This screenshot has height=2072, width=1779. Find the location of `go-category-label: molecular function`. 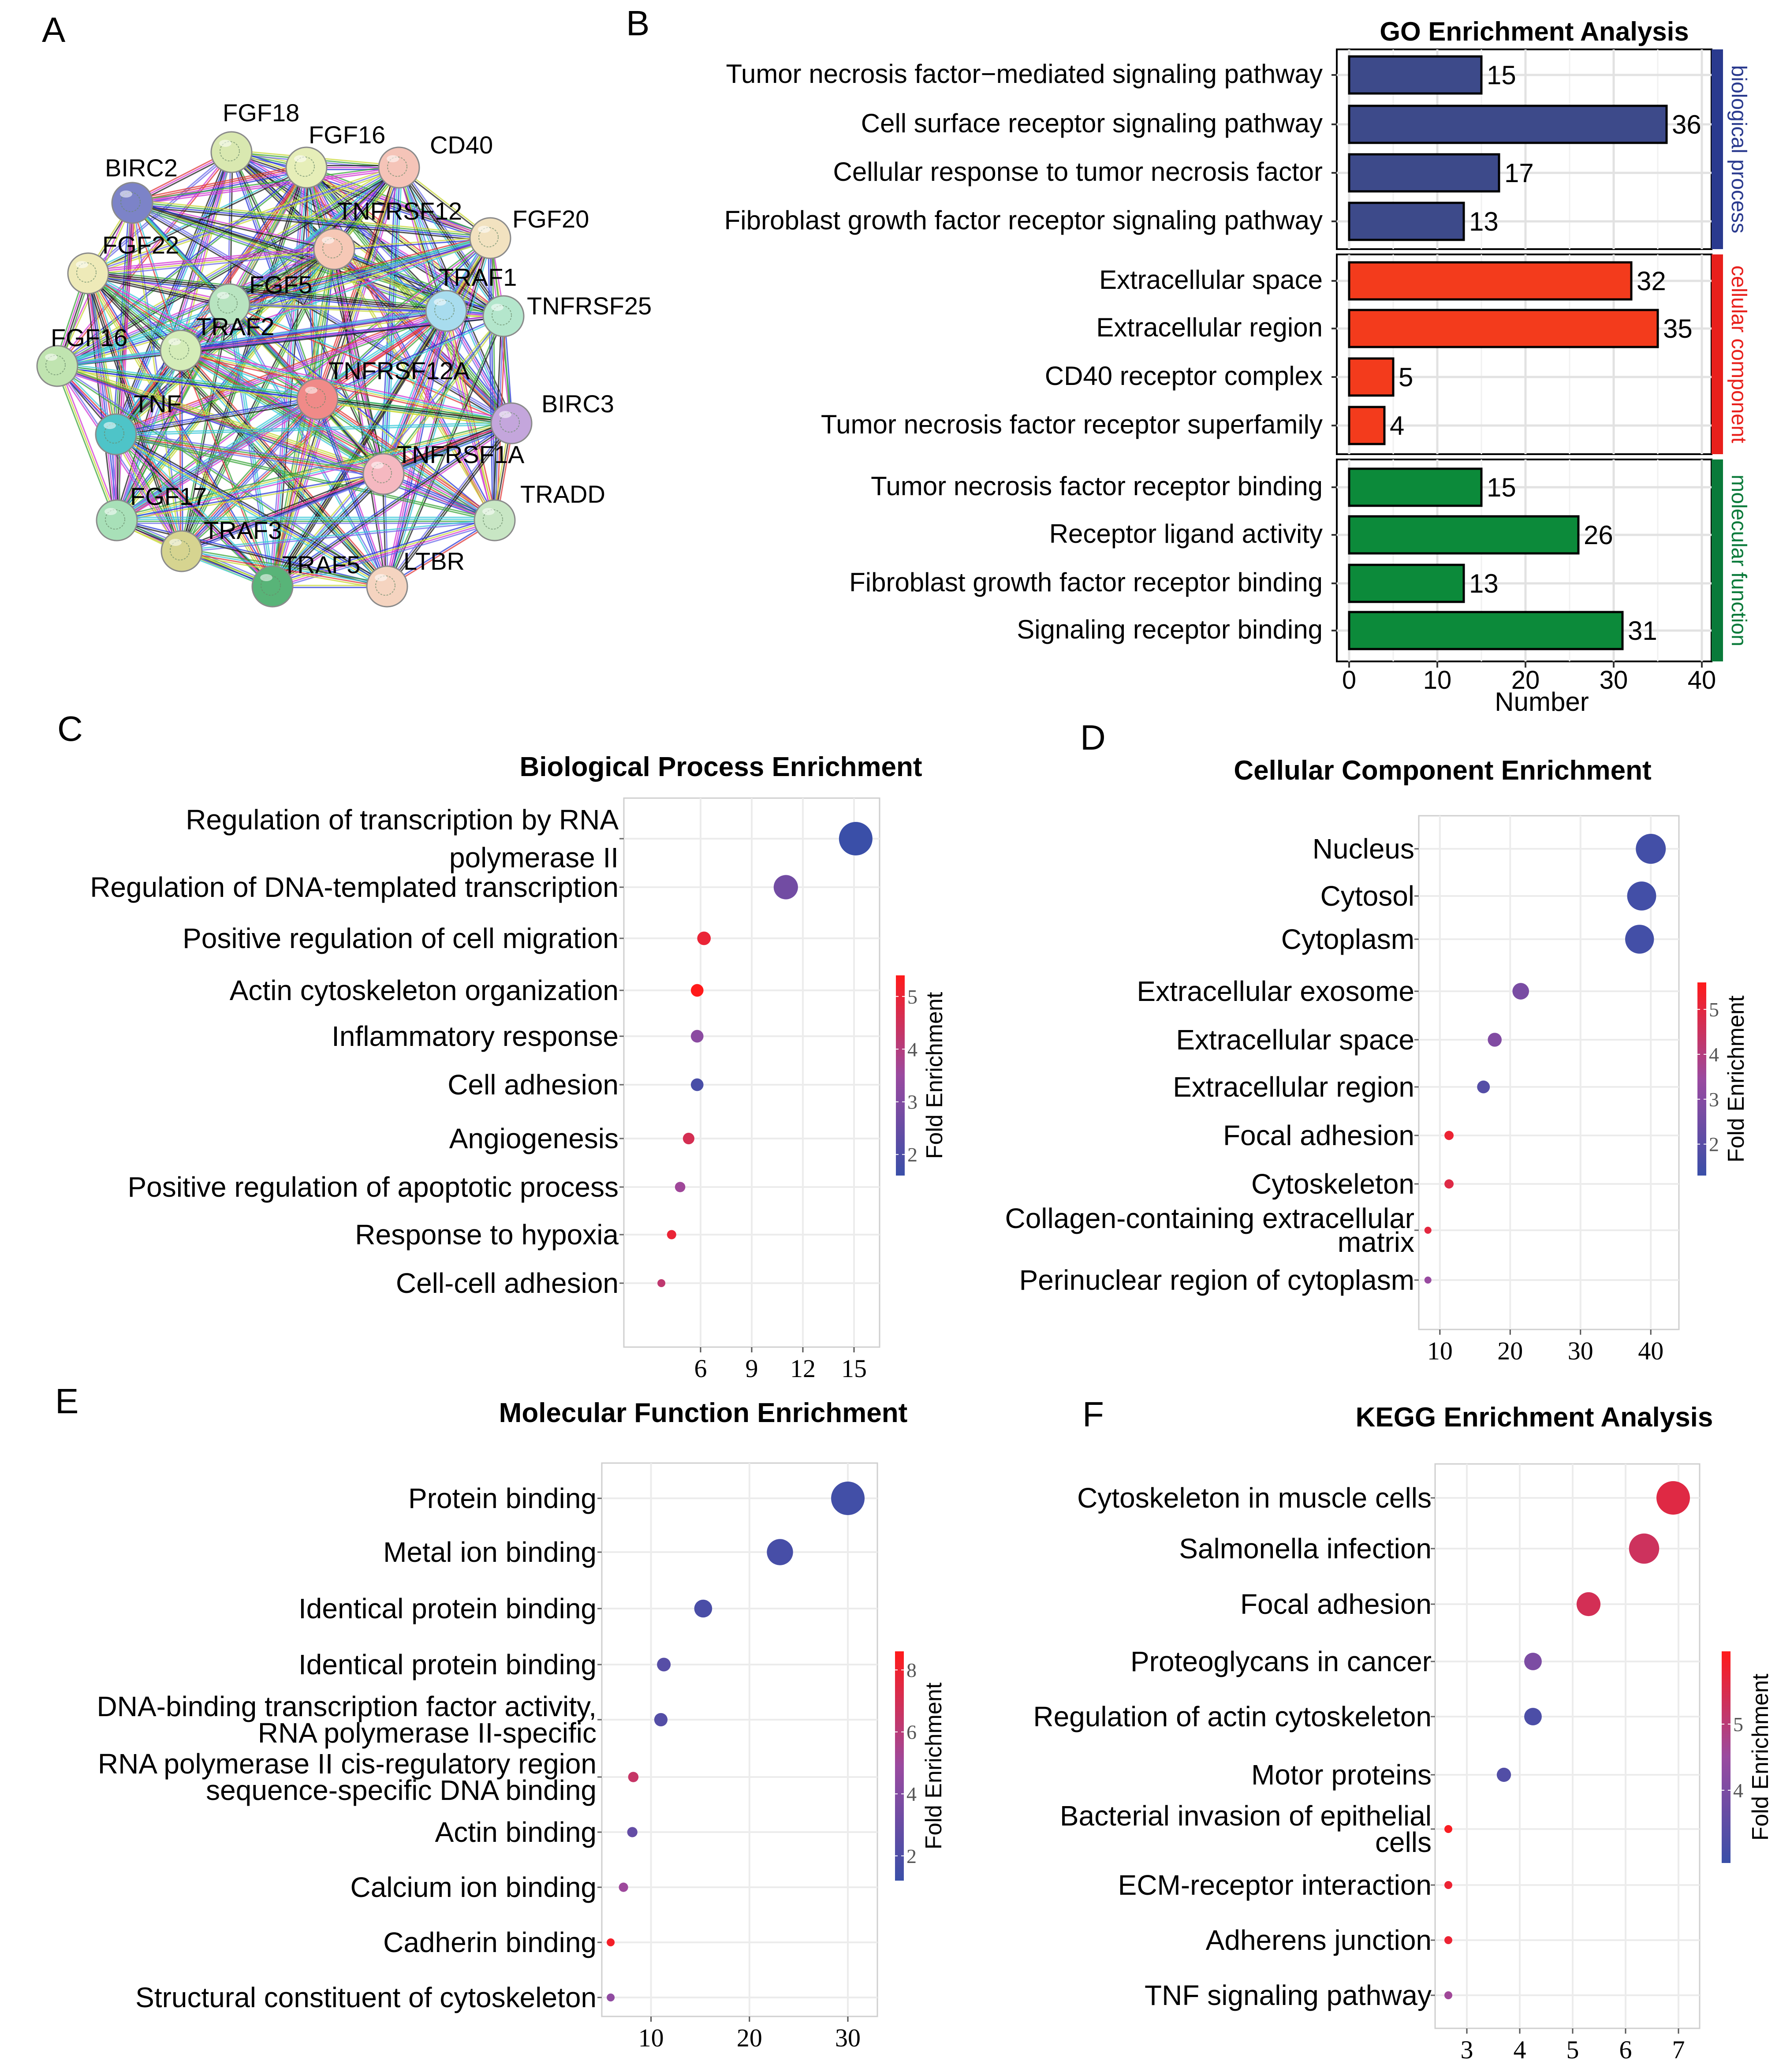

go-category-label: molecular function is located at coordinates (1738, 560).